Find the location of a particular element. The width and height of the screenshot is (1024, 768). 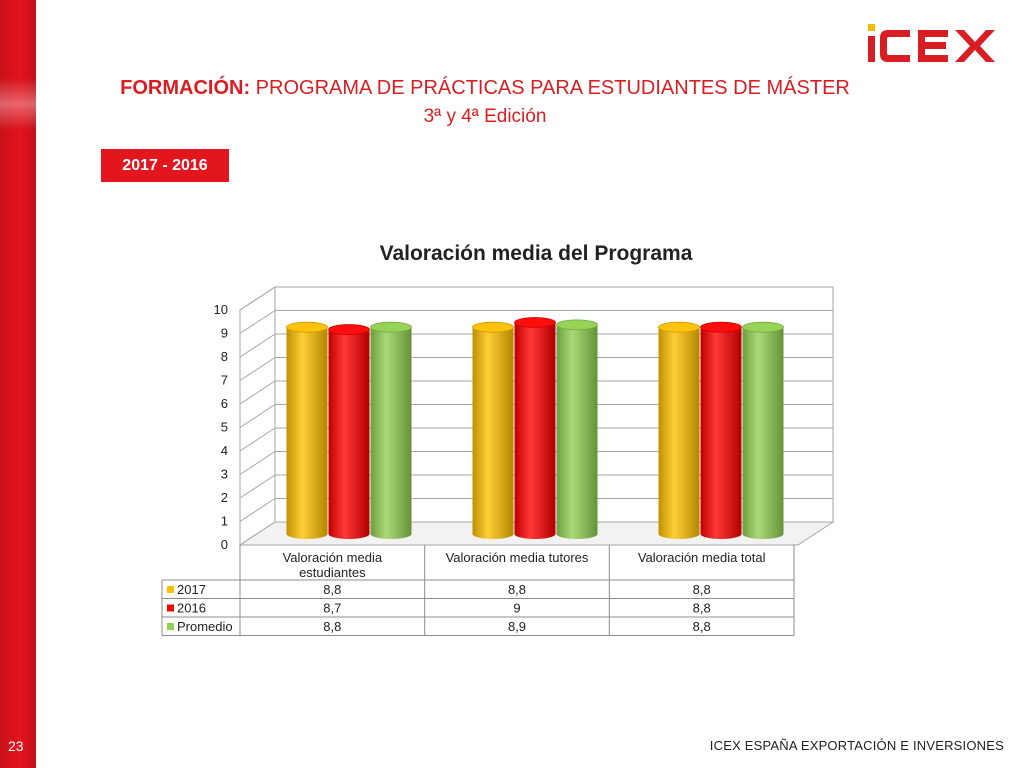

legend-label: 2016 is located at coordinates (191, 608).